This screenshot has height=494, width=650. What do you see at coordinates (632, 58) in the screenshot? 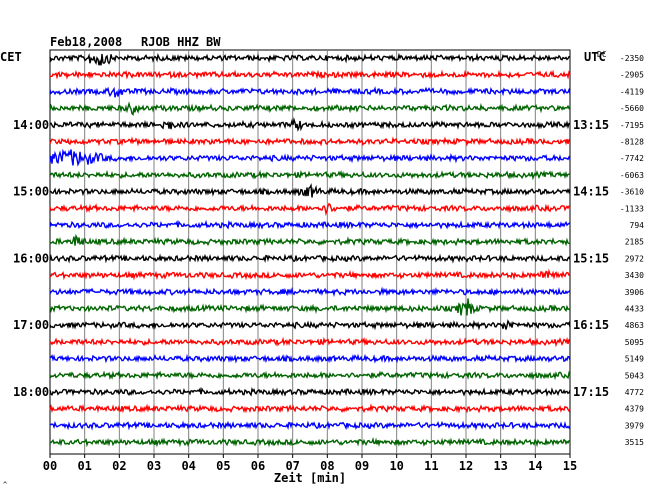
I see `dc-offset-label: -2350` at bounding box center [632, 58].